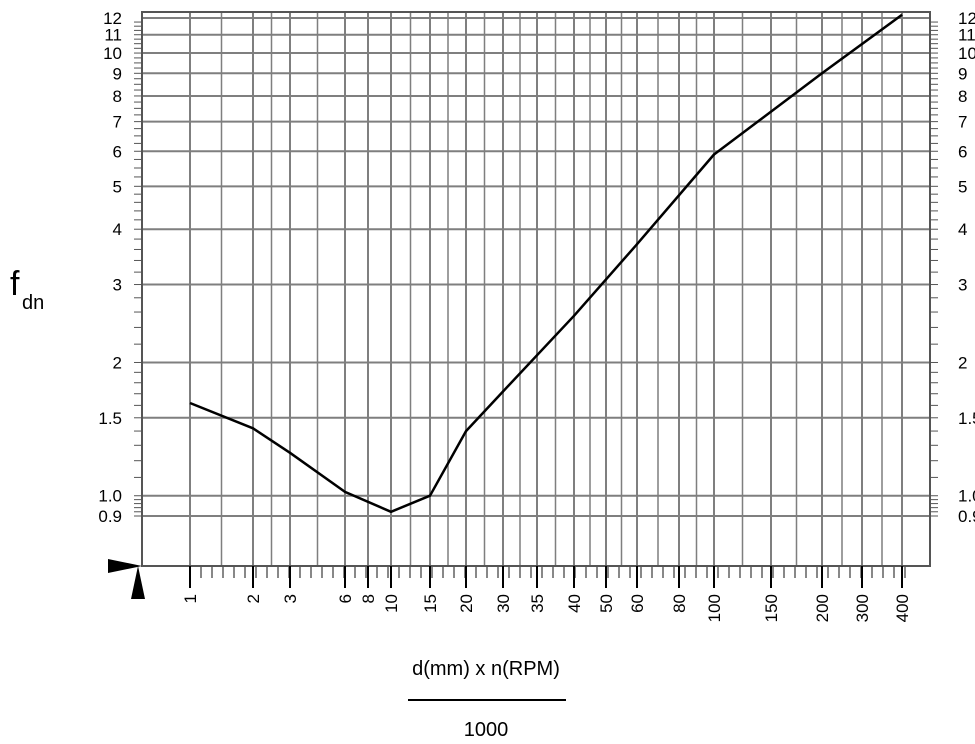  What do you see at coordinates (574, 603) in the screenshot?
I see `x-tick-label: 40` at bounding box center [574, 603].